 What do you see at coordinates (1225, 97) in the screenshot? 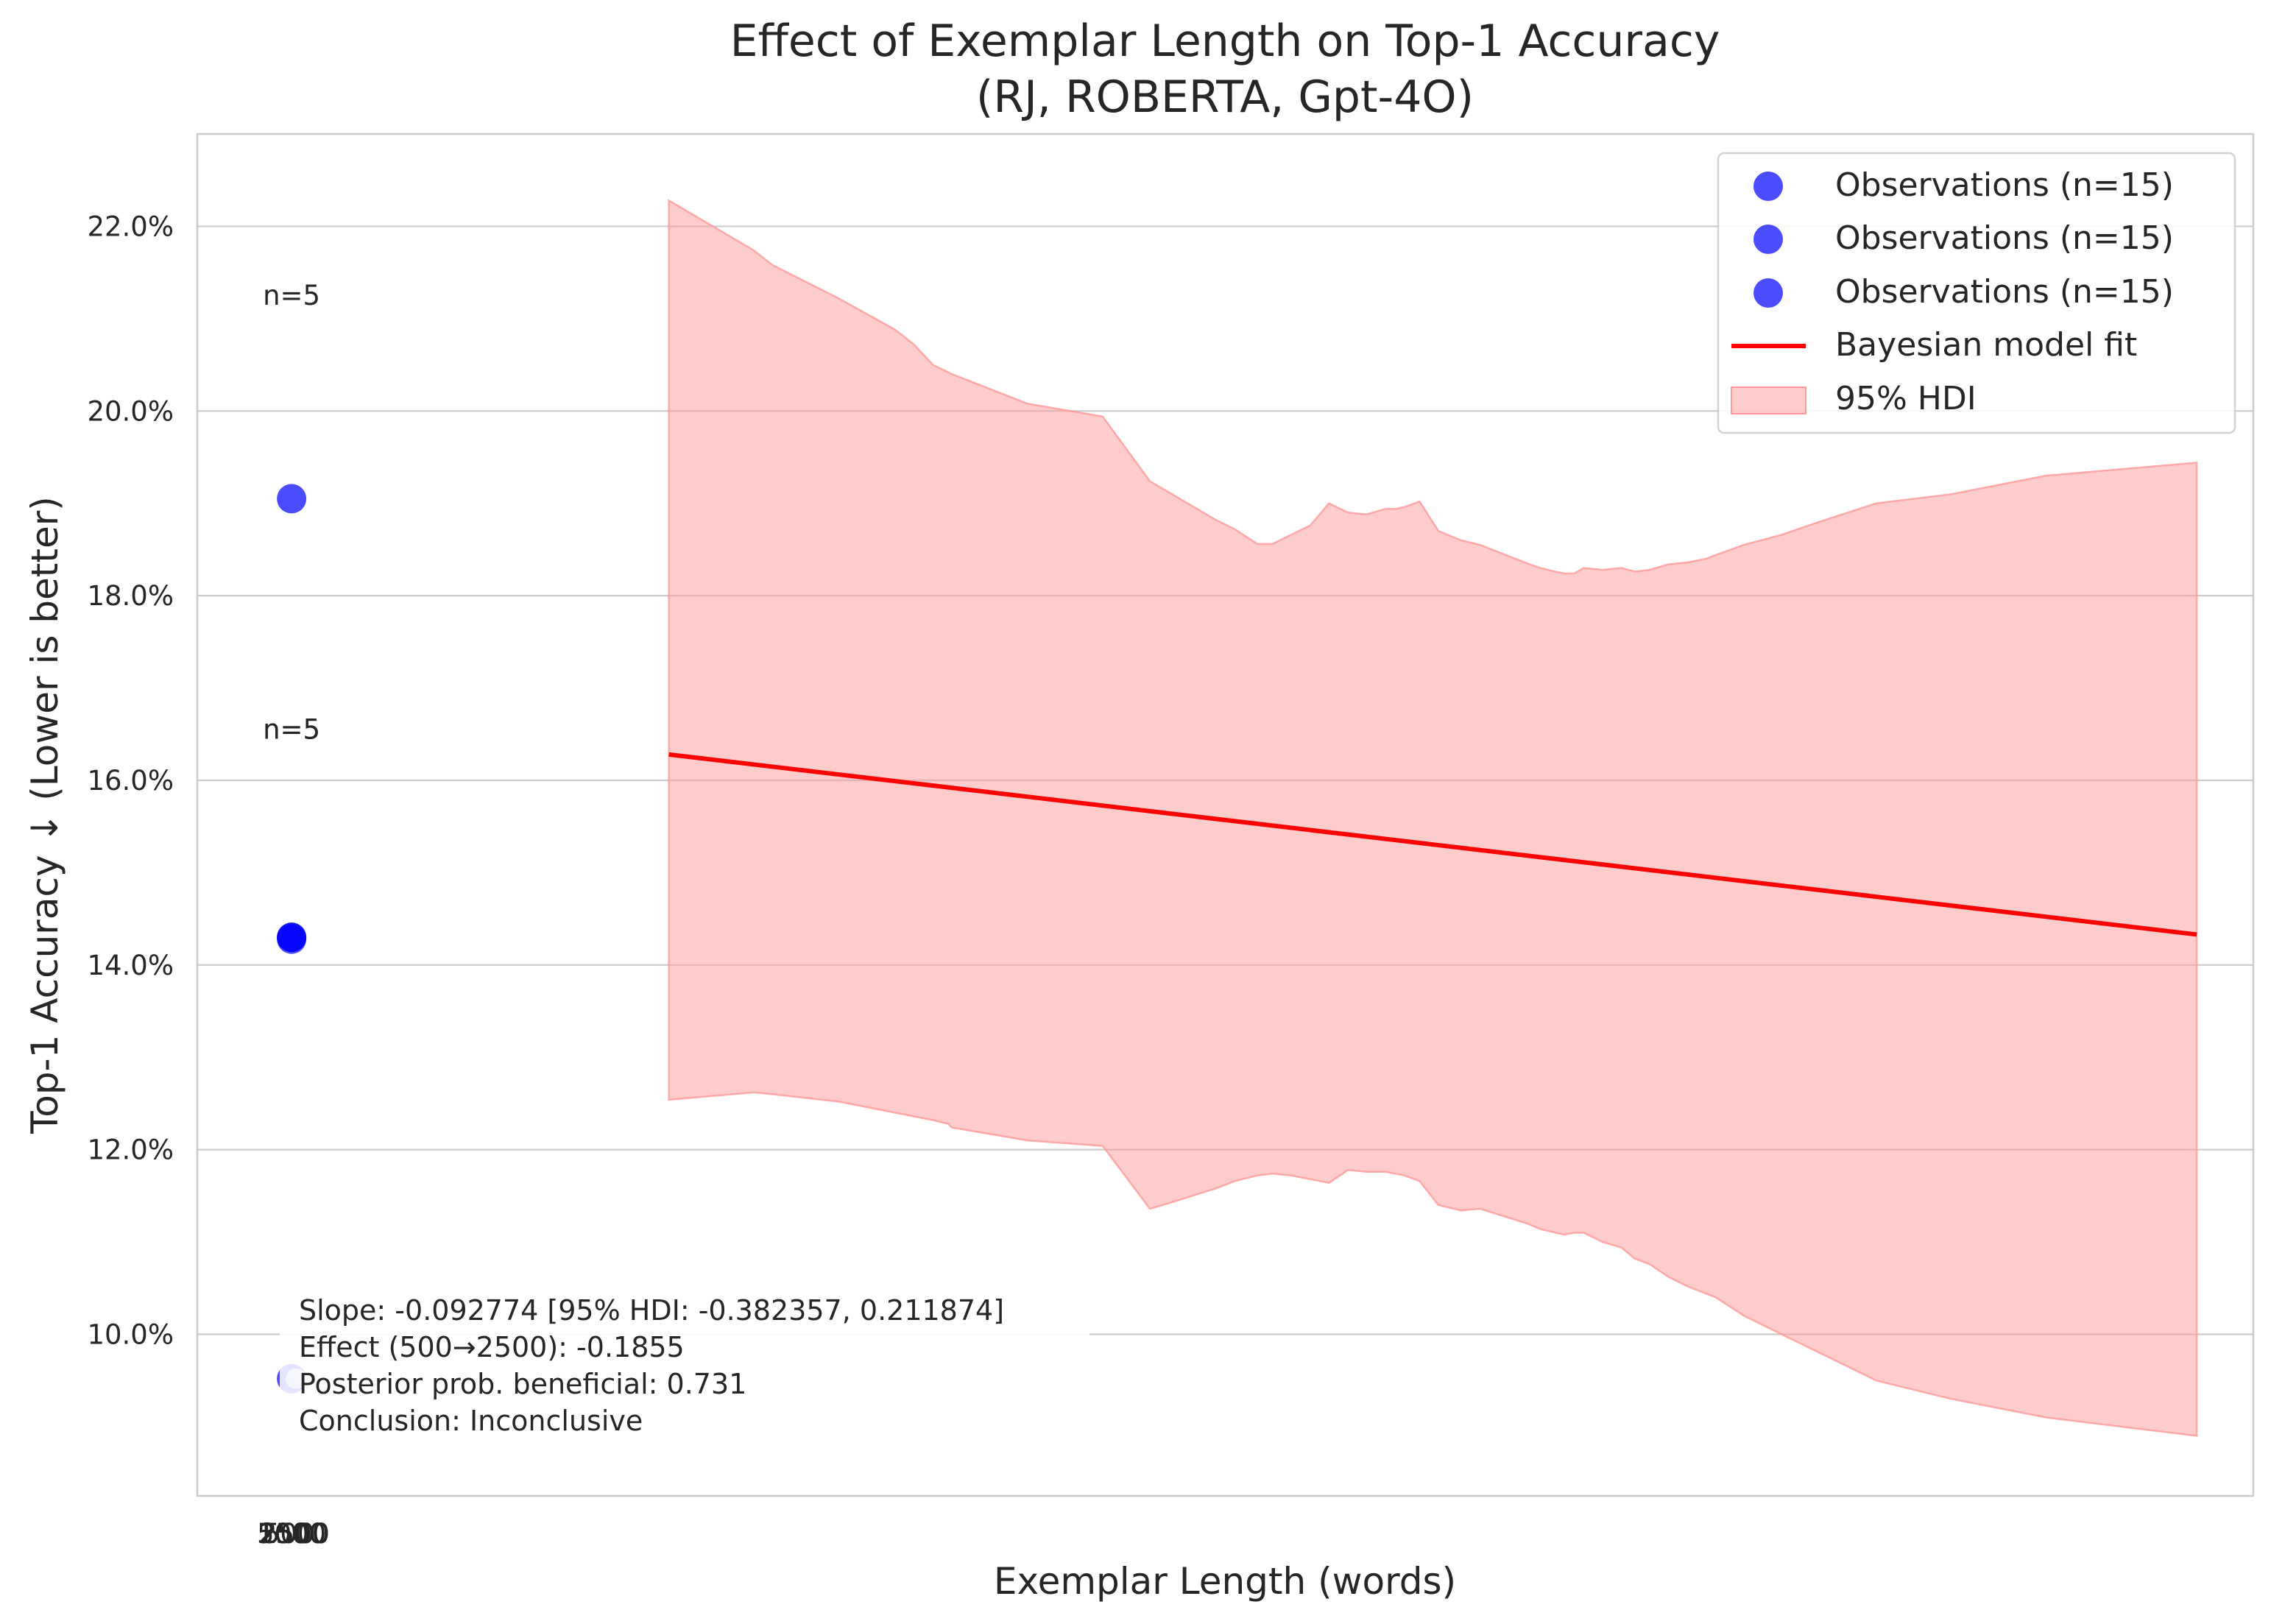
I see `chart-subtitle: (RJ, ROBERTA, Gpt-4O)` at bounding box center [1225, 97].